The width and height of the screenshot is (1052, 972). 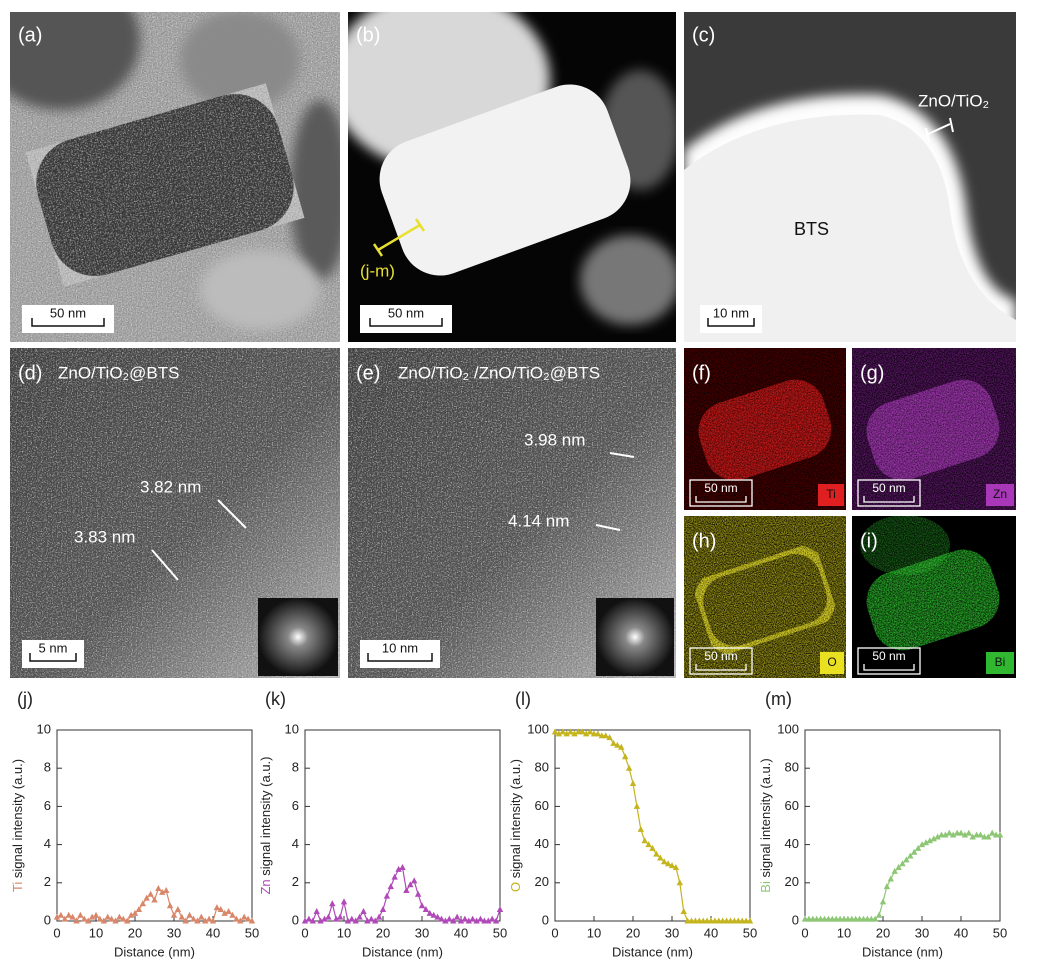 I want to click on sample-title: ZnO/TiO₂@BTS, so click(x=118, y=372).